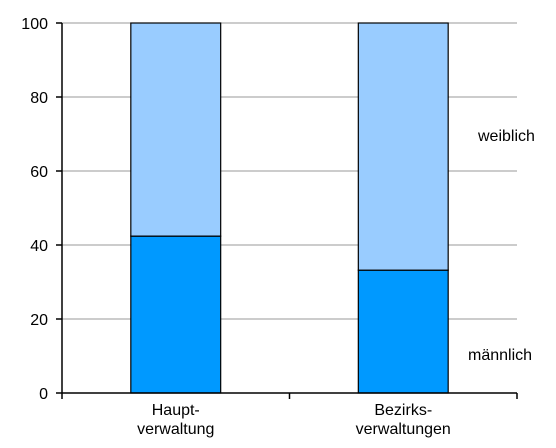 The image size is (556, 448). Describe the element at coordinates (403, 420) in the screenshot. I see `x-tick-label: Bezirks-verwaltungen` at that location.